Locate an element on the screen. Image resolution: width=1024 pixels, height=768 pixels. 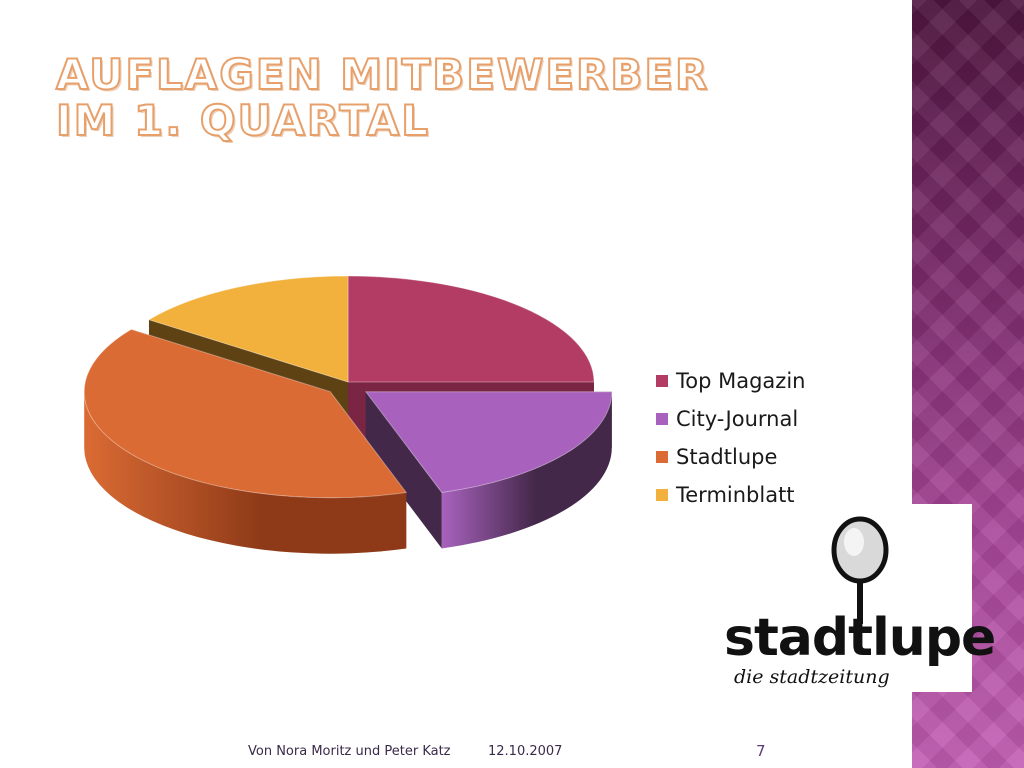
slide-title: Auflagen Mitbewerber im 1. Quartal is located at coordinates (382, 97).